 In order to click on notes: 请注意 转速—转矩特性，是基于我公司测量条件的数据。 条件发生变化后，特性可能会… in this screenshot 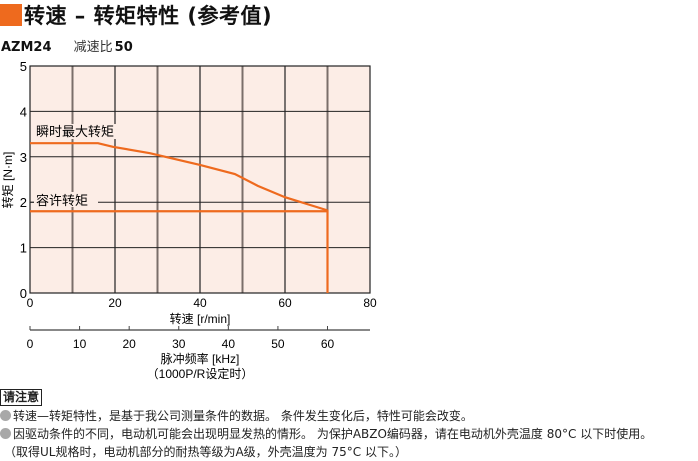, I will do `click(326, 424)`.